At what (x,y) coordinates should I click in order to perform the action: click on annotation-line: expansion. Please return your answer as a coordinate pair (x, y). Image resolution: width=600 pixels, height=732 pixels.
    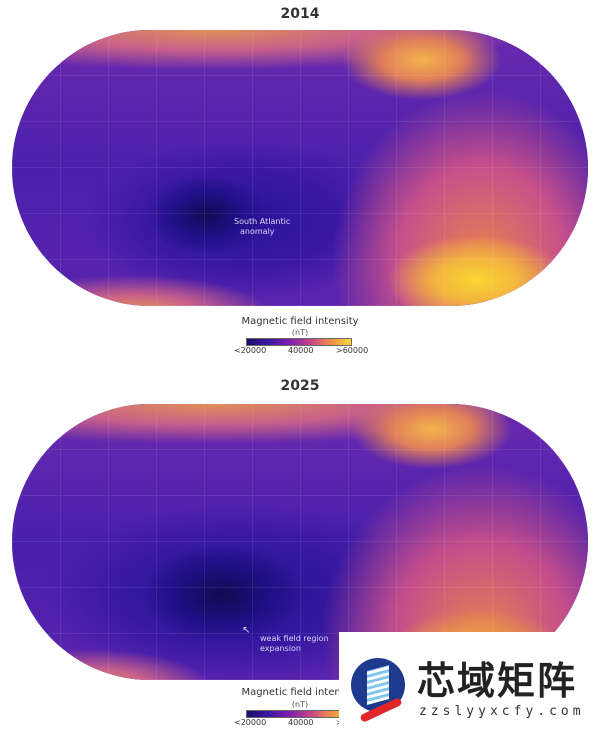
    Looking at the image, I should click on (280, 648).